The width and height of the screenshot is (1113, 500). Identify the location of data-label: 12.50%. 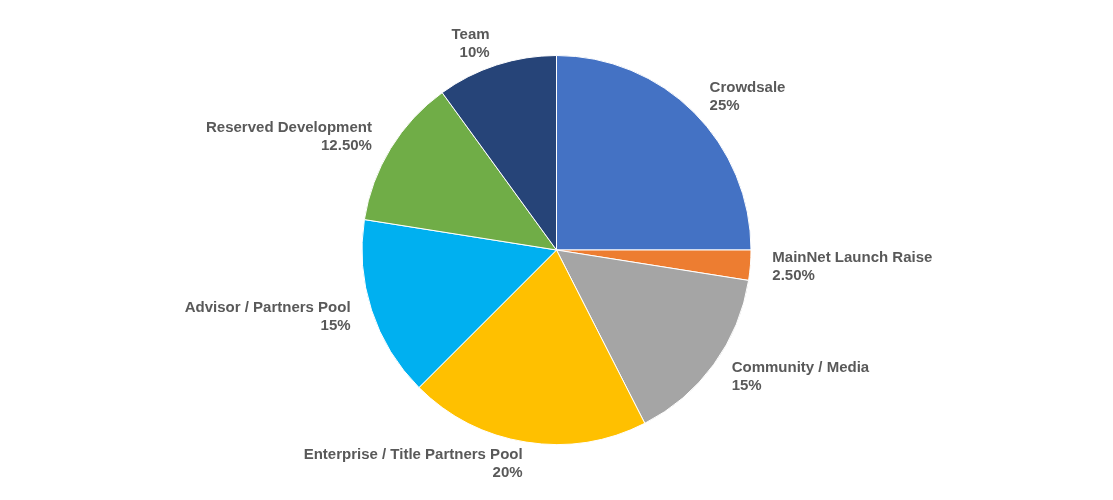
(346, 145).